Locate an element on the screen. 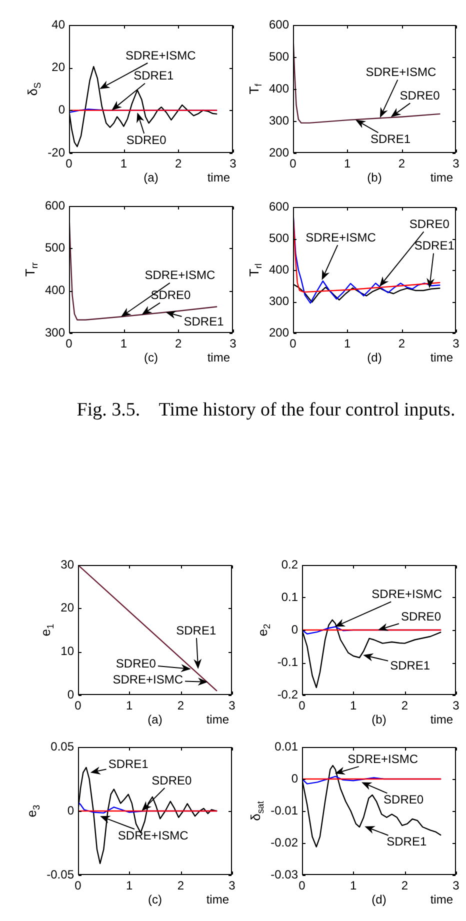  y-axis-title: Tf is located at coordinates (255, 88).